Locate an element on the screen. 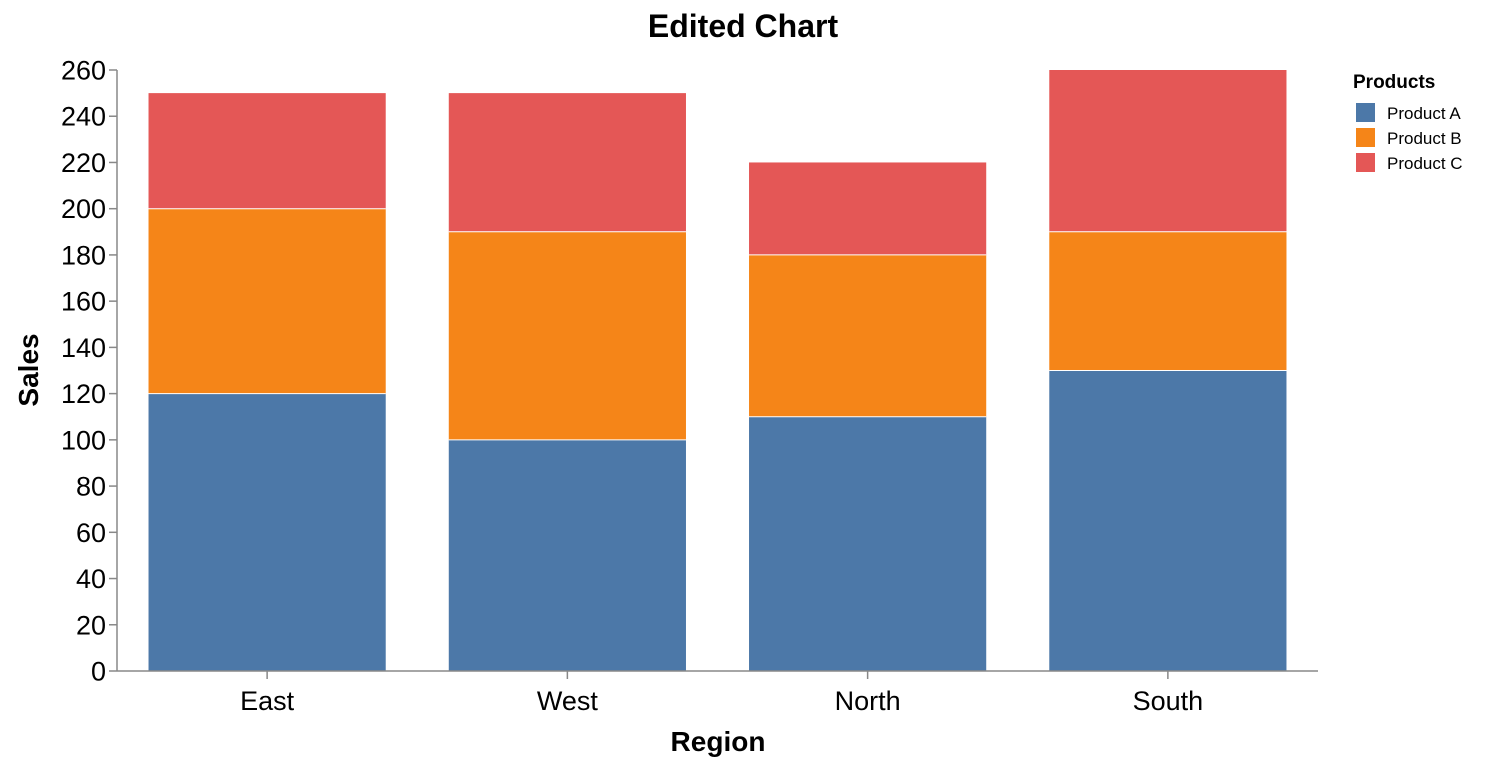 Image resolution: width=1486 pixels, height=766 pixels. x-axis-title: Region is located at coordinates (718, 741).